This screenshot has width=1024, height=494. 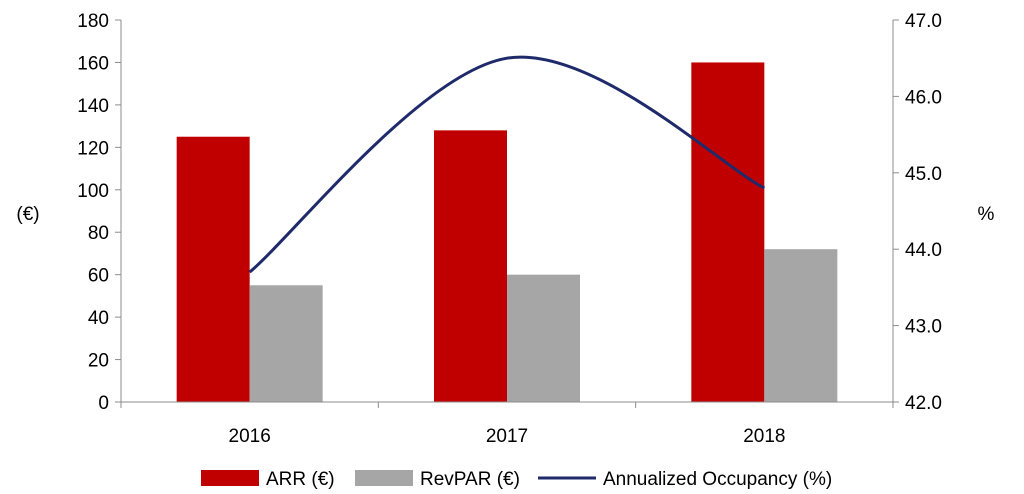 What do you see at coordinates (923, 403) in the screenshot?
I see `y2-tick-label: 42.0` at bounding box center [923, 403].